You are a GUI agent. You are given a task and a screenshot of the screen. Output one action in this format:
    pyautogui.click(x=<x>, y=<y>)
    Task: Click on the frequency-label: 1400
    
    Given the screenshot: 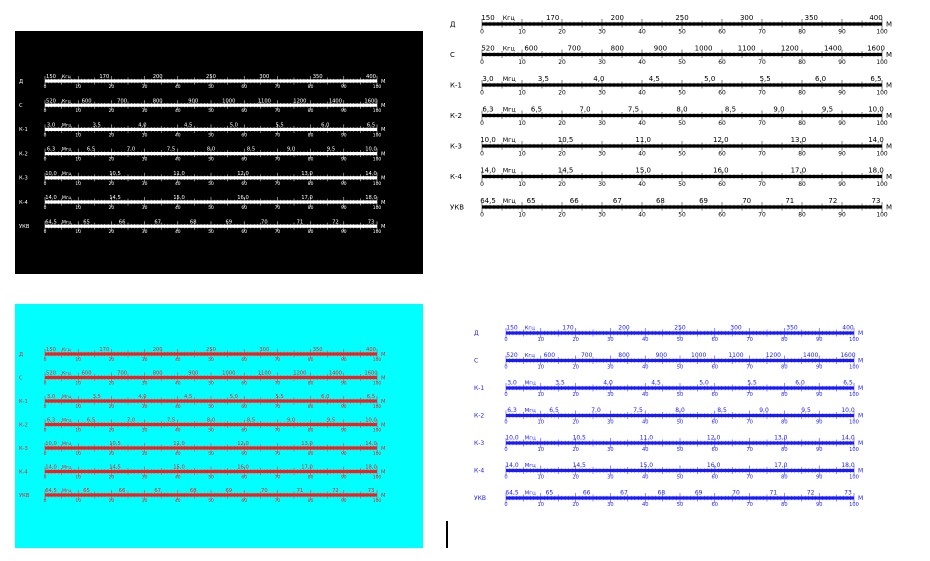 What is the action you would take?
    pyautogui.click(x=810, y=355)
    